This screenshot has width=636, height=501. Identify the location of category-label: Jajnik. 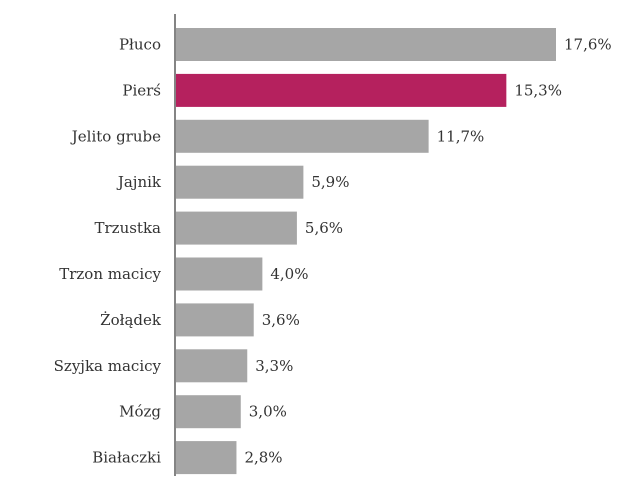
(139, 182).